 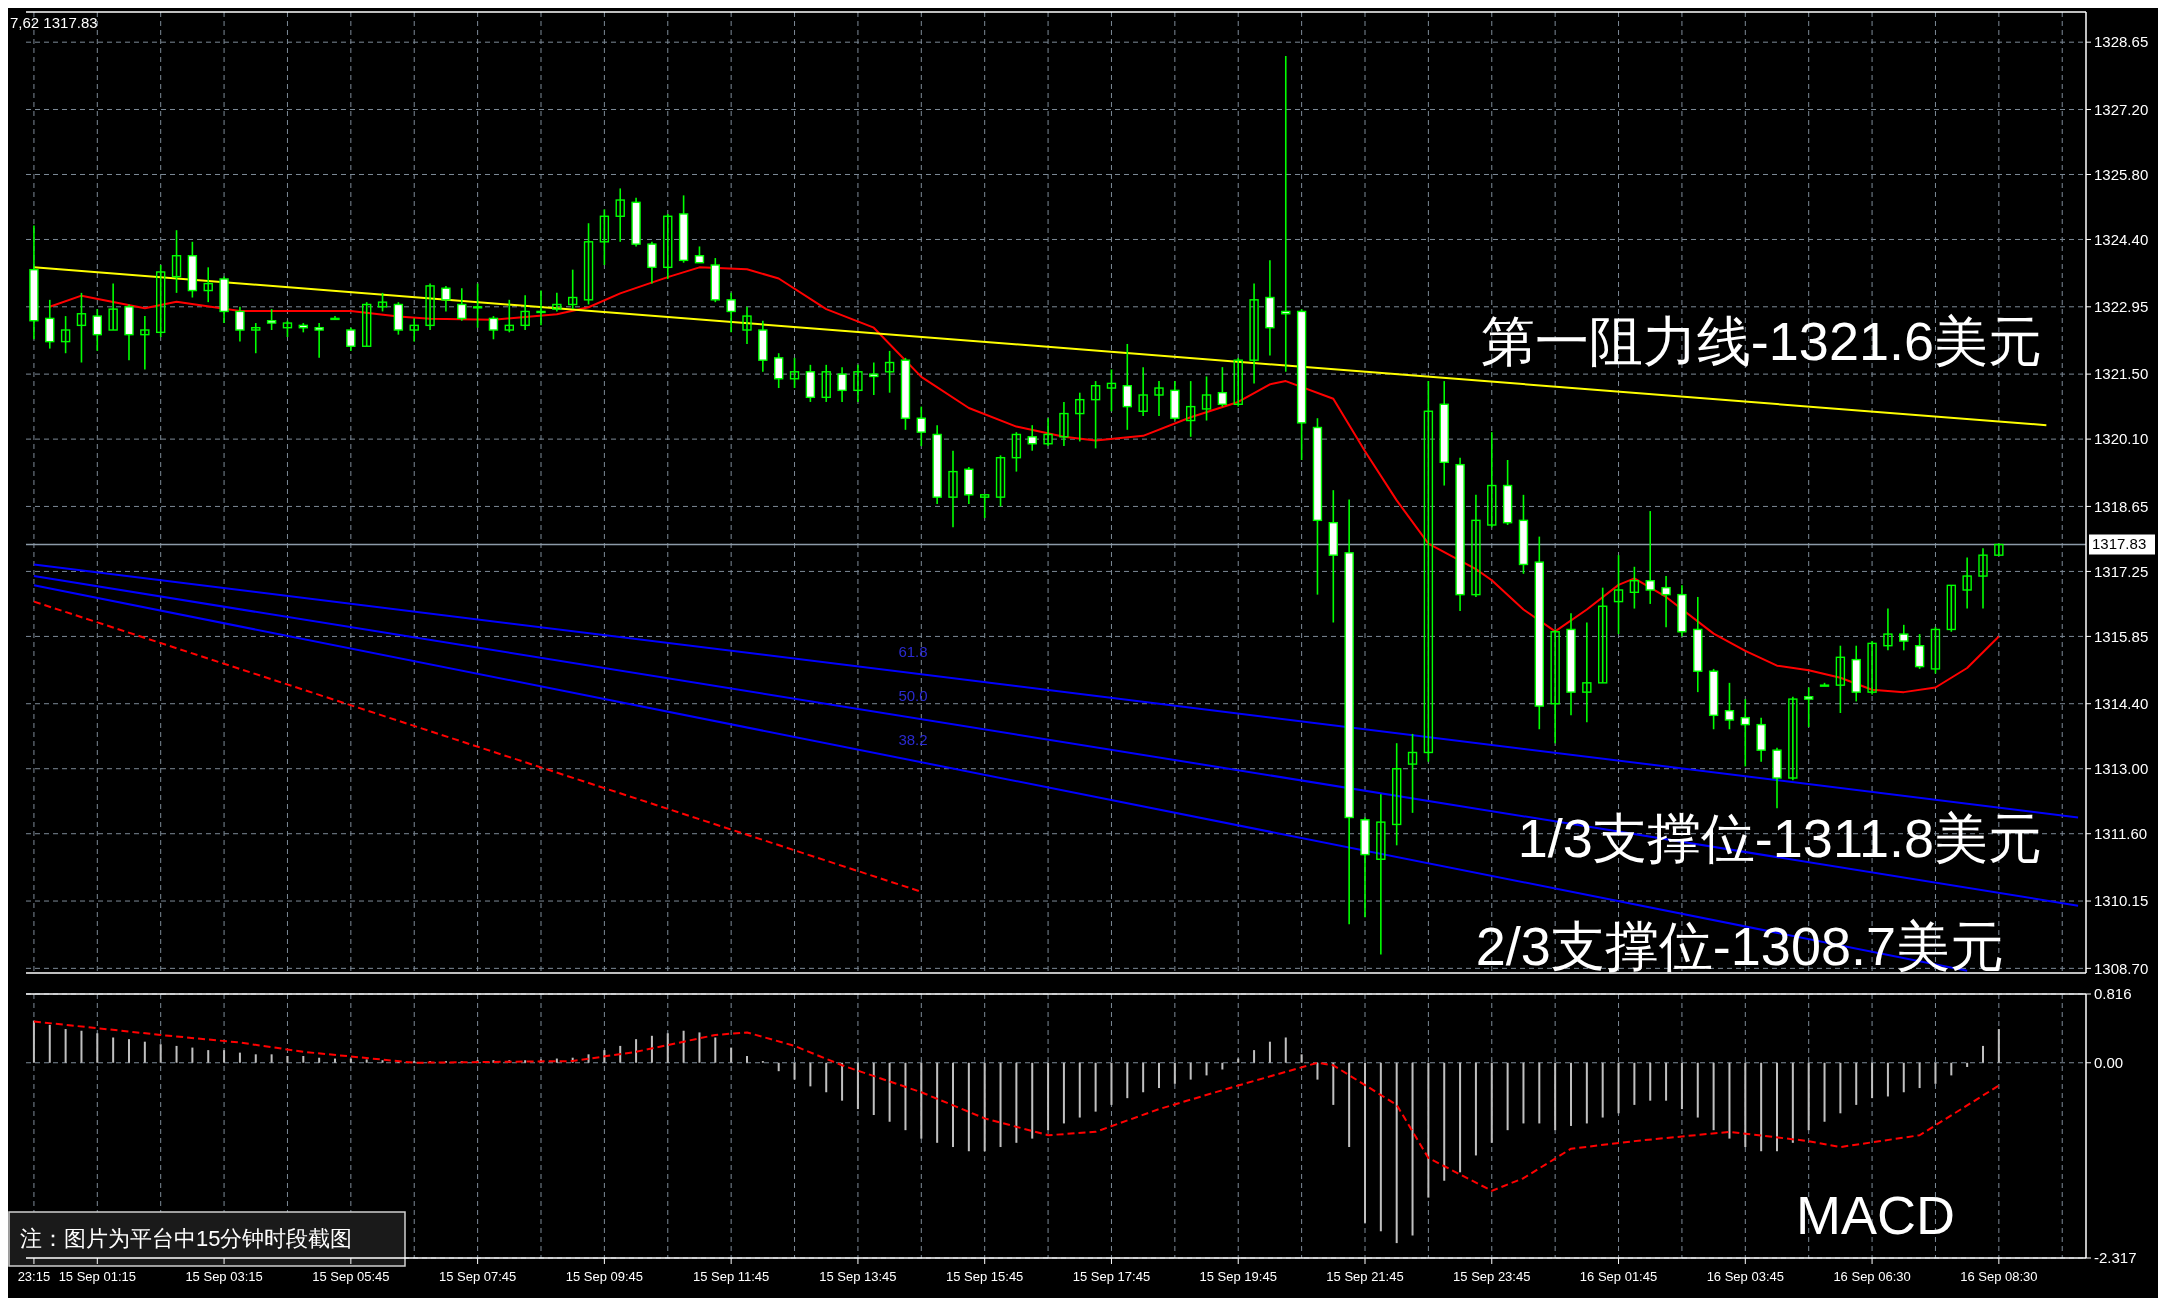 I want to click on x-tick-label: 15 Sep 19:45, so click(x=1238, y=1276).